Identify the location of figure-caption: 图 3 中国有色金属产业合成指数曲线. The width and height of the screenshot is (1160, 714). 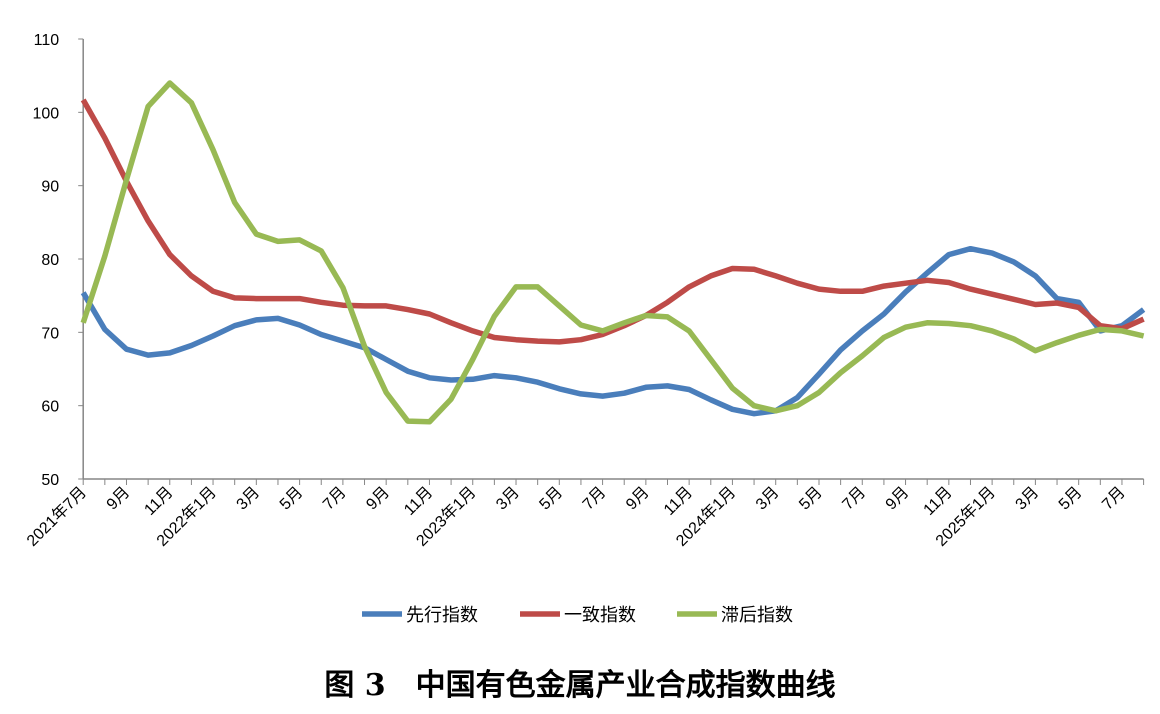
(580, 685).